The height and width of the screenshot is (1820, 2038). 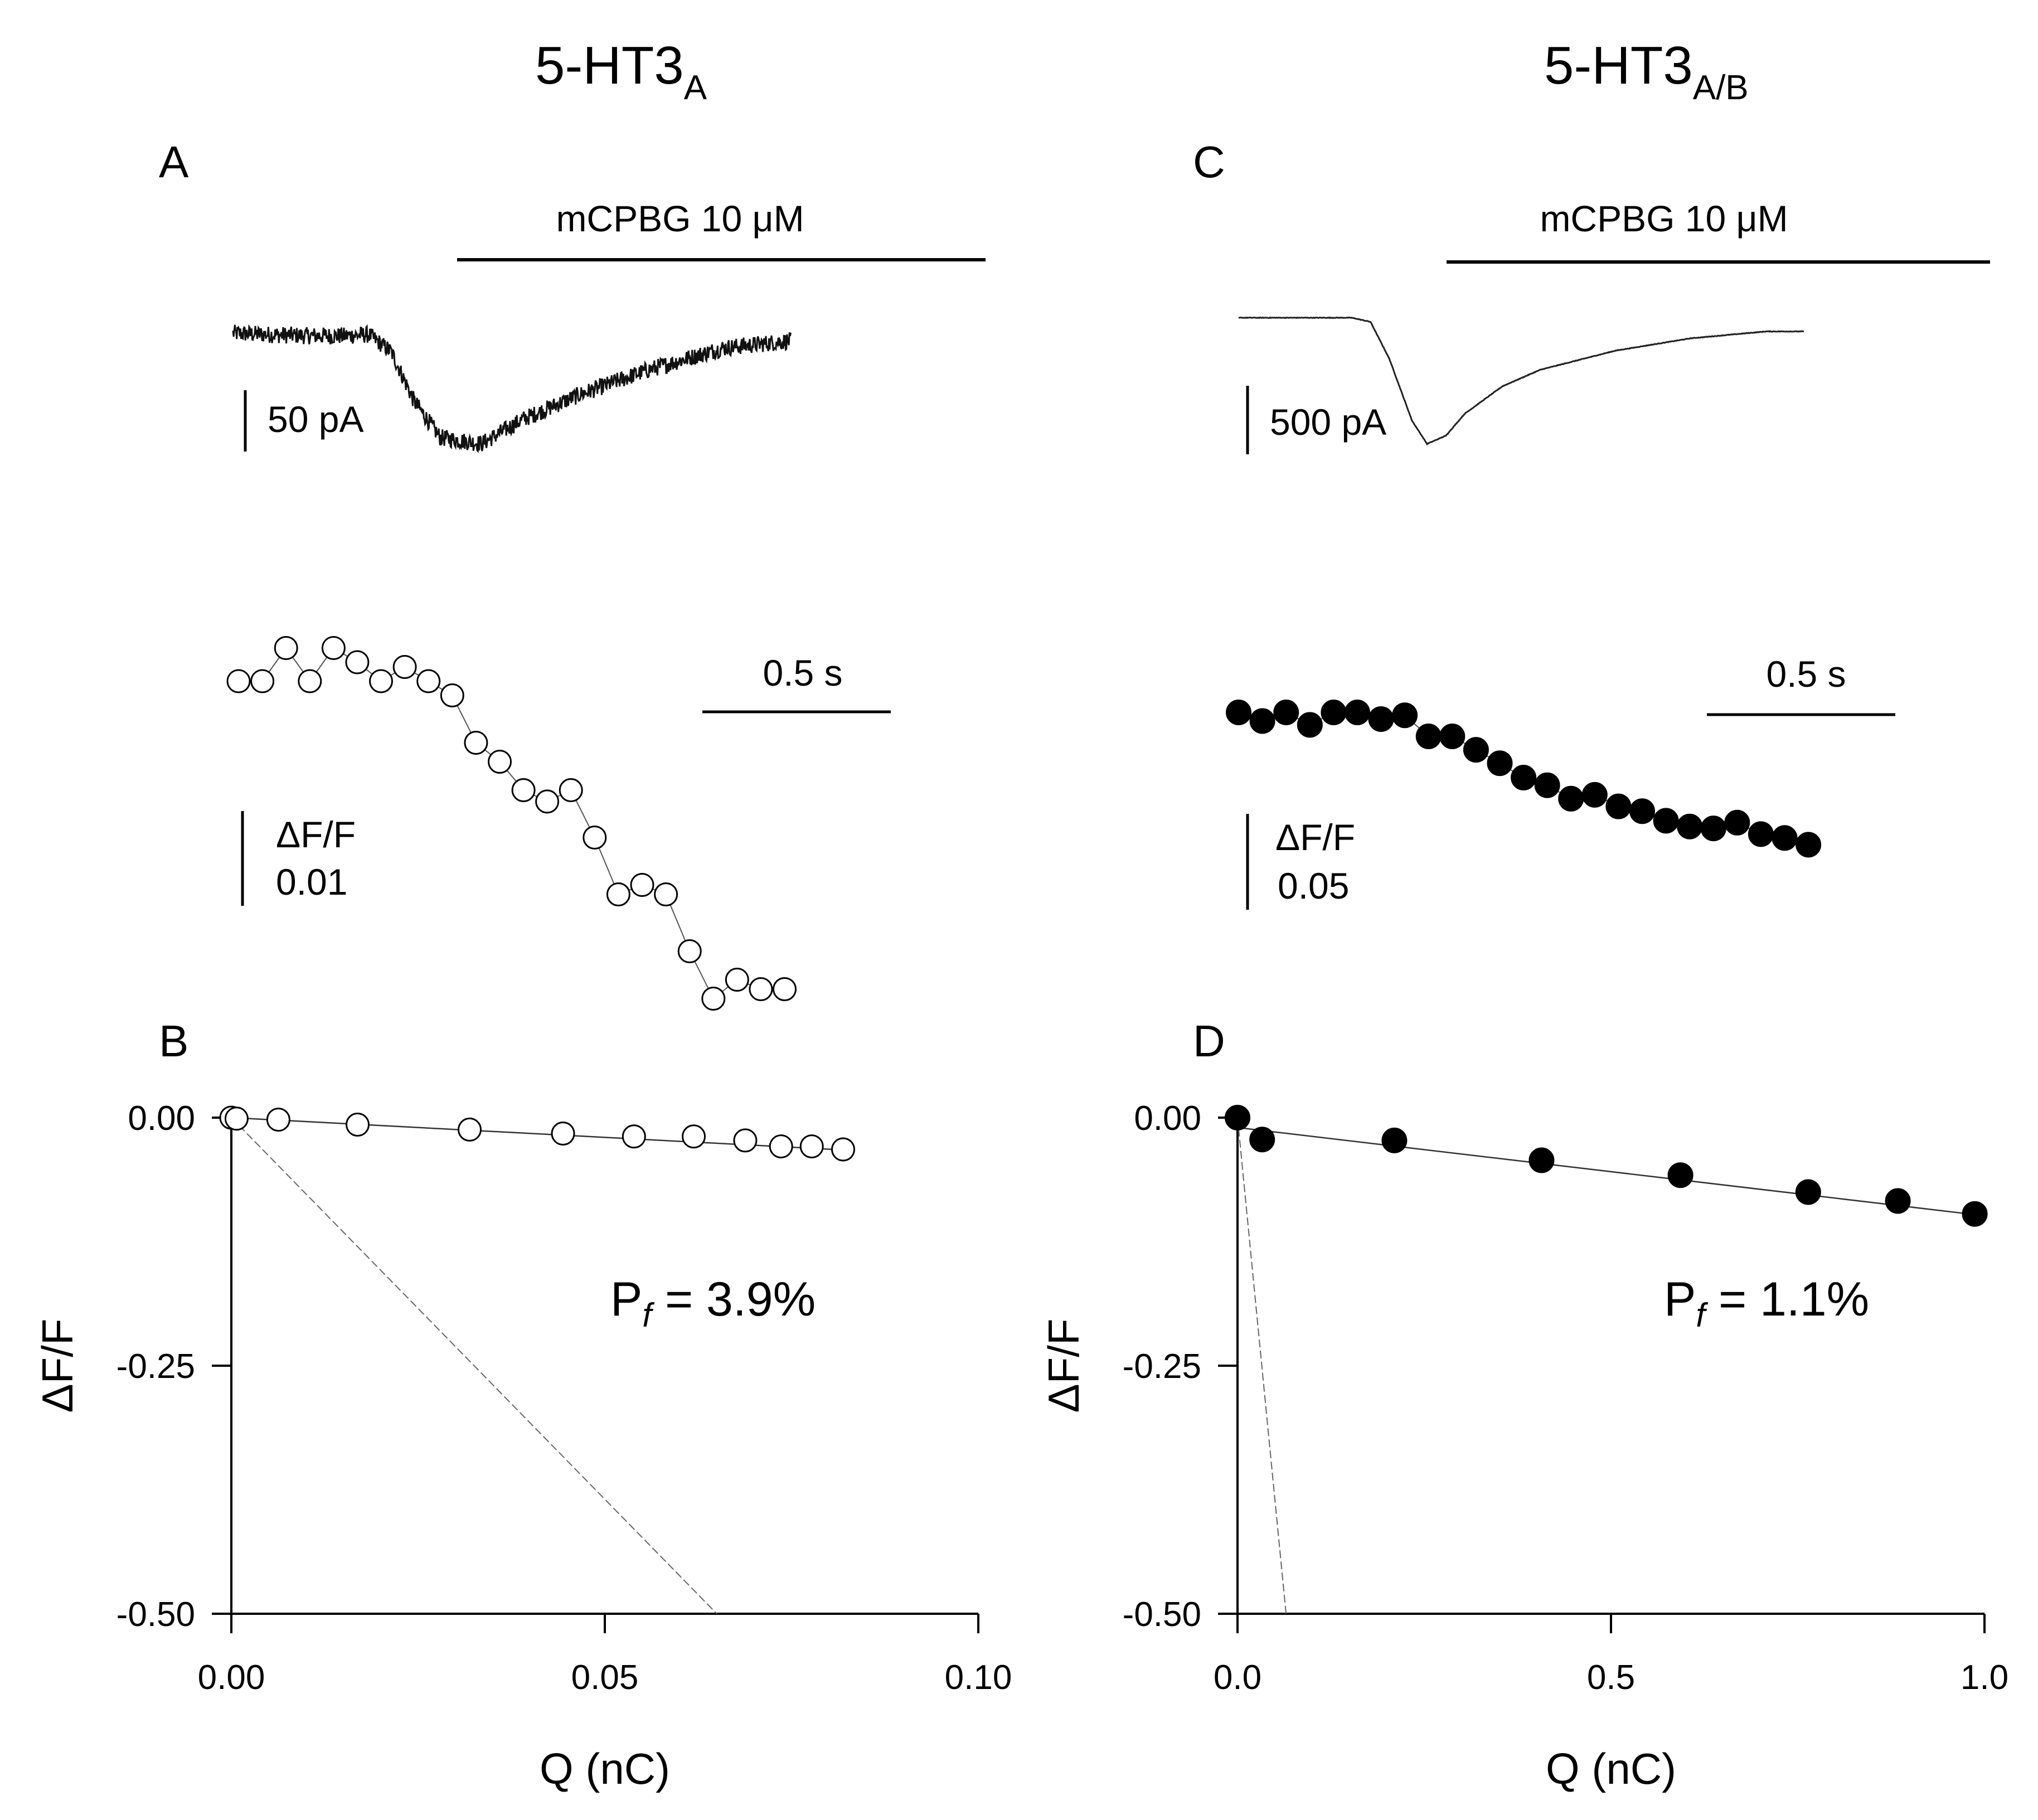 What do you see at coordinates (605, 1769) in the screenshot?
I see `x-axis-label-b: Q (nC)` at bounding box center [605, 1769].